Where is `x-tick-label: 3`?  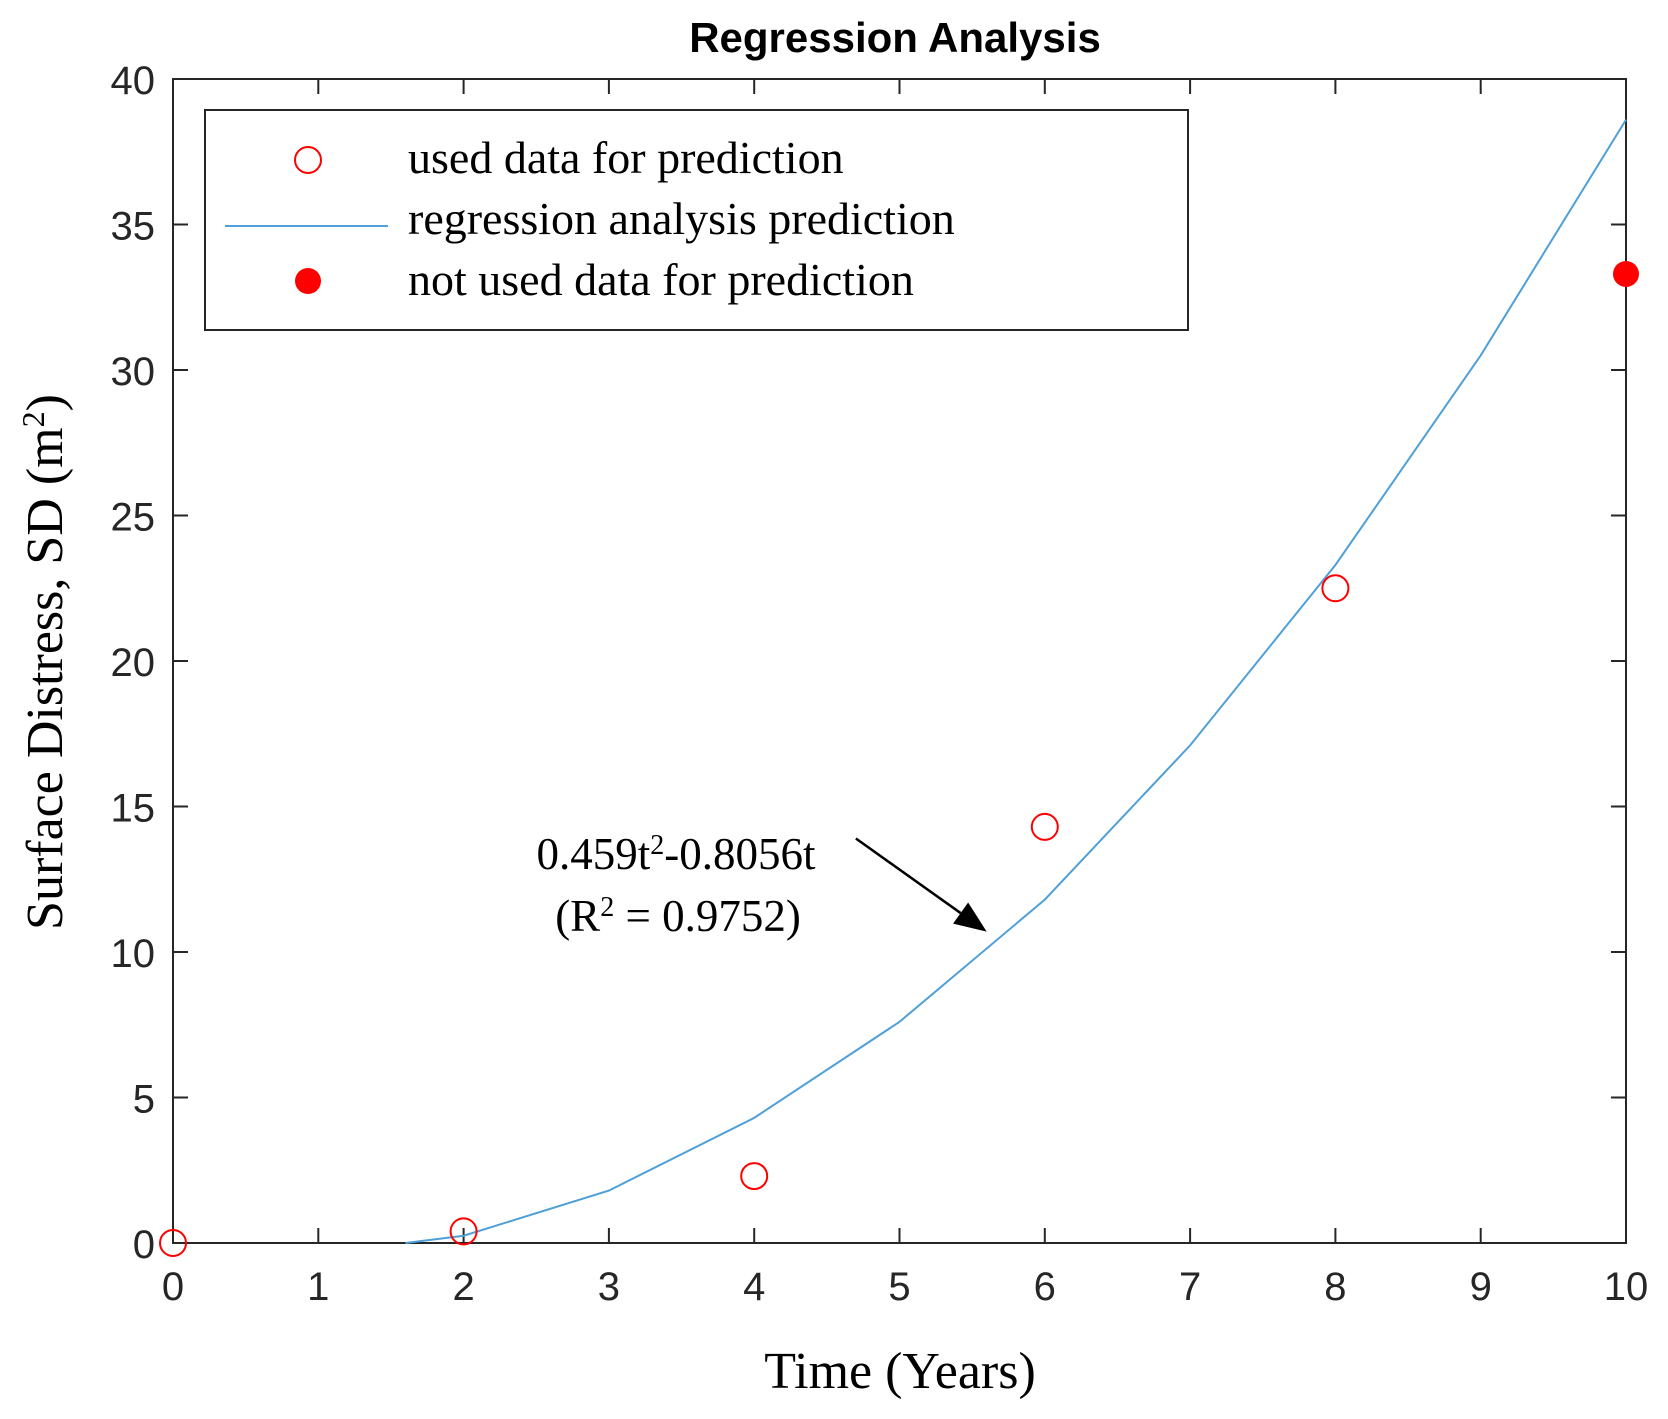 x-tick-label: 3 is located at coordinates (609, 1287).